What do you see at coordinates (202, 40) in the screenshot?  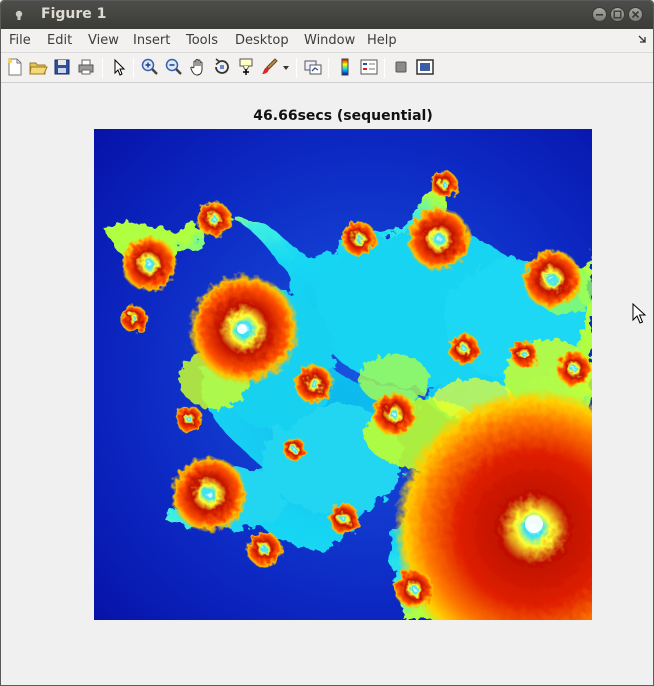 I see `menu-tools: Tools` at bounding box center [202, 40].